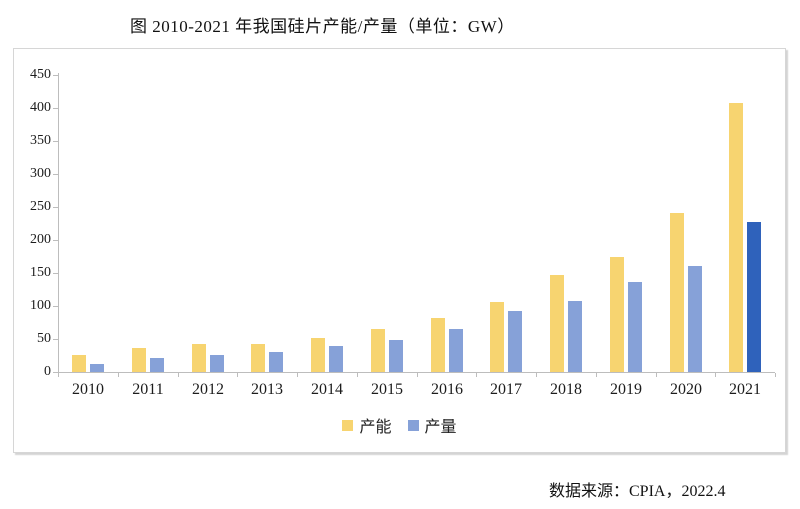 This screenshot has width=800, height=509. I want to click on y-tick-label: 250, so click(40, 206).